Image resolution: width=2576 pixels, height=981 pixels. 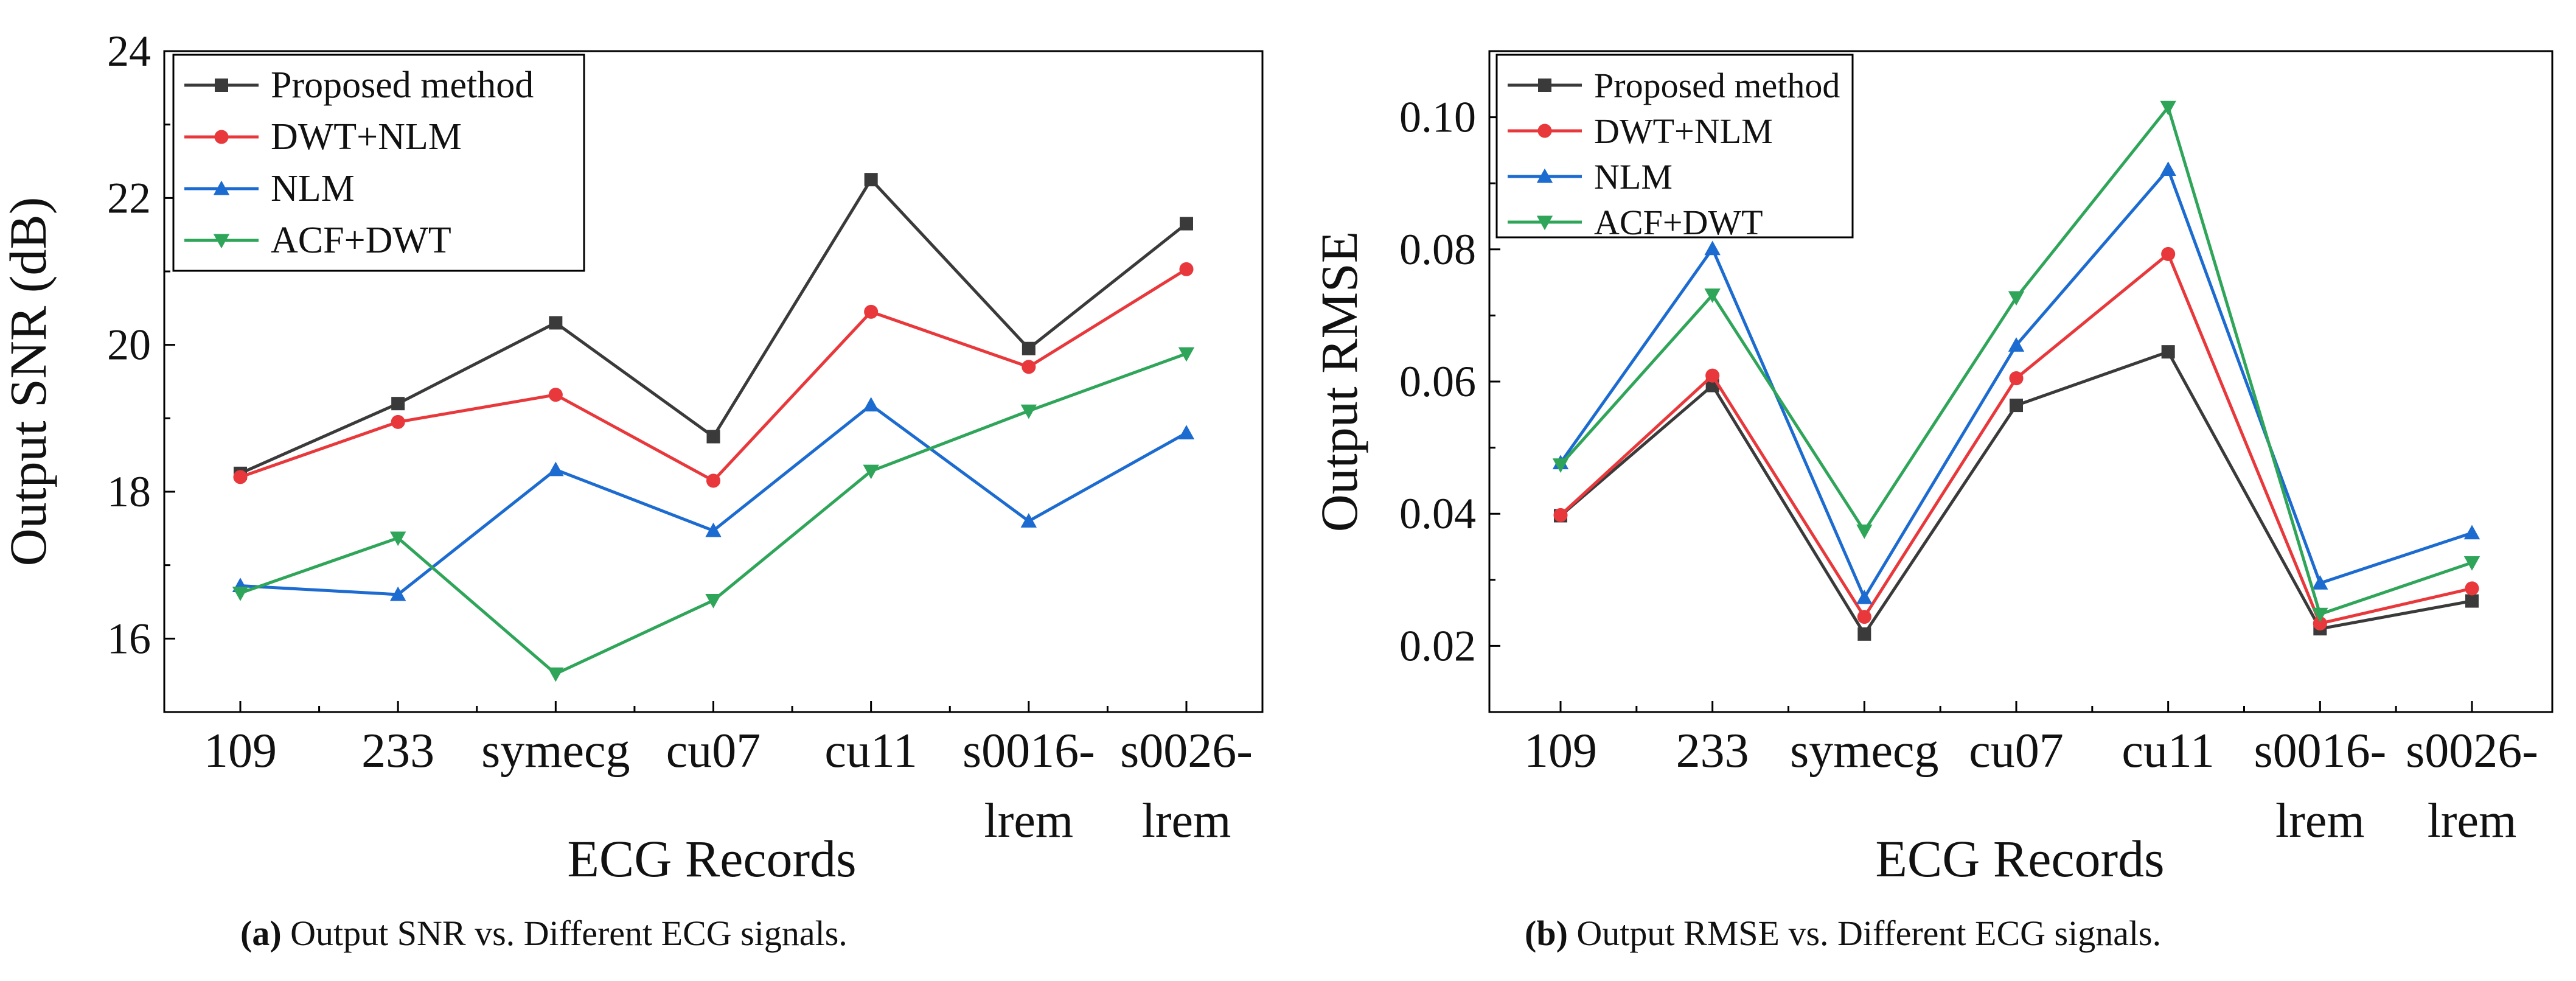 What do you see at coordinates (1437, 513) in the screenshot?
I see `y-tick-label: 0.04` at bounding box center [1437, 513].